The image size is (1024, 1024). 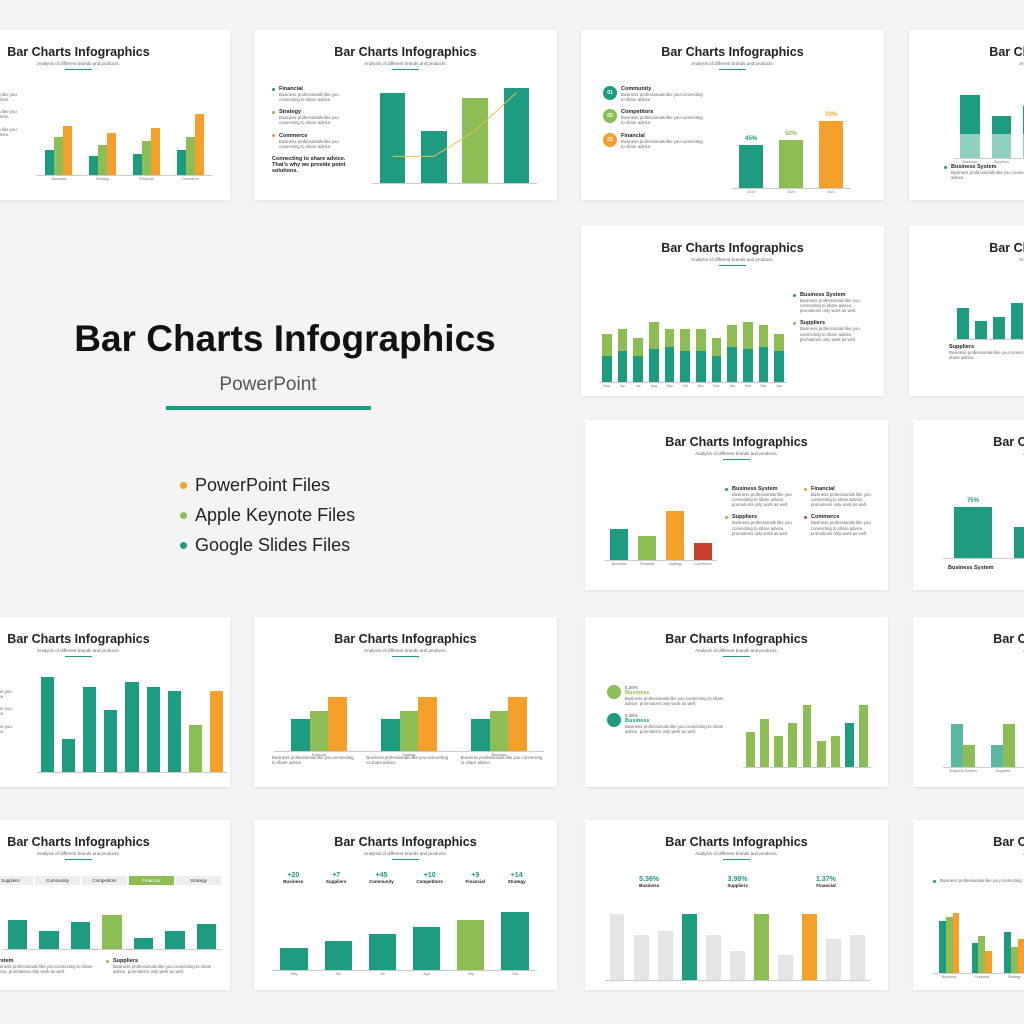 I want to click on note-heading: Commerce, so click(x=825, y=517).